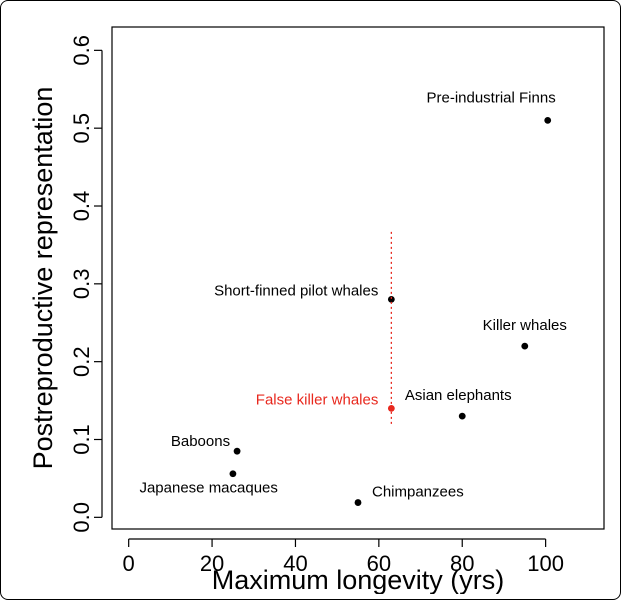  What do you see at coordinates (81, 439) in the screenshot?
I see `y-tick-label: 0.1` at bounding box center [81, 439].